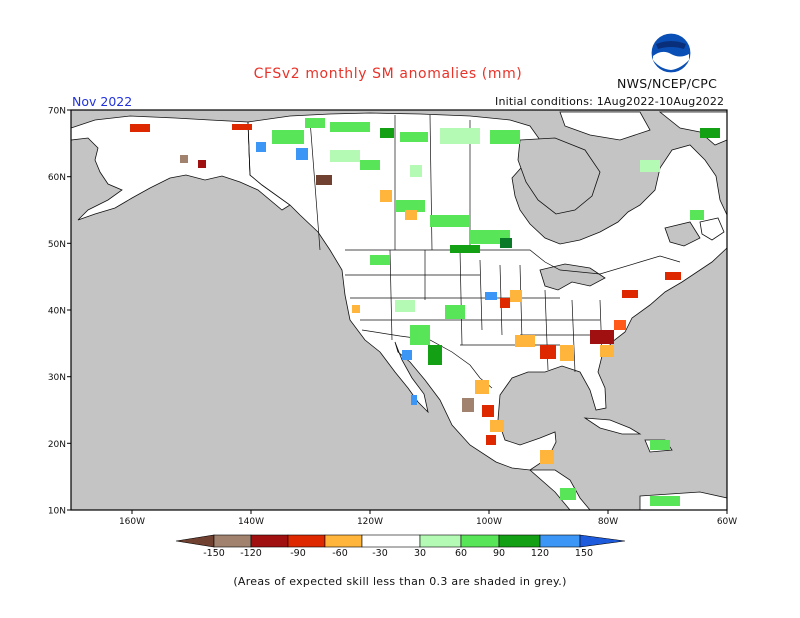 The height and width of the screenshot is (618, 800). Describe the element at coordinates (251, 522) in the screenshot. I see `lon-label-140w: 140W` at that location.